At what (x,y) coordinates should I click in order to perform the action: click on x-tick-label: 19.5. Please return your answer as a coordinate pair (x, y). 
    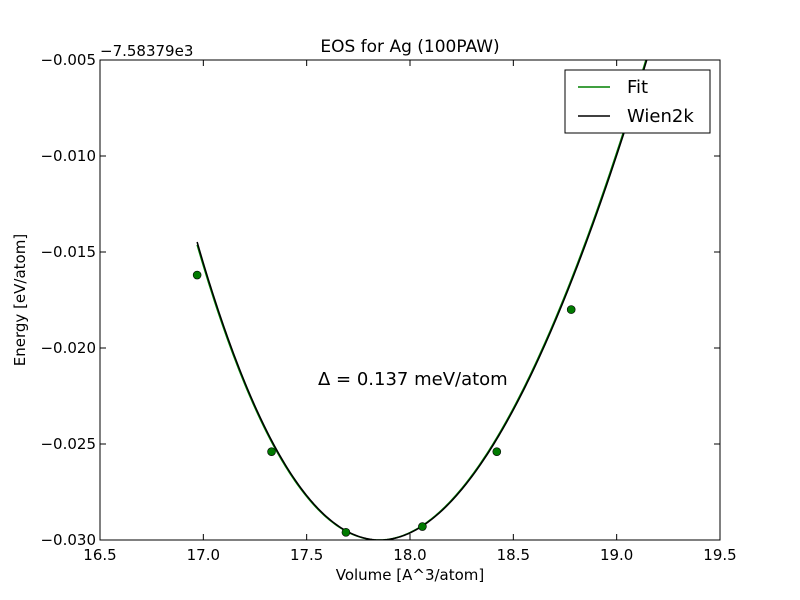
    Looking at the image, I should click on (719, 555).